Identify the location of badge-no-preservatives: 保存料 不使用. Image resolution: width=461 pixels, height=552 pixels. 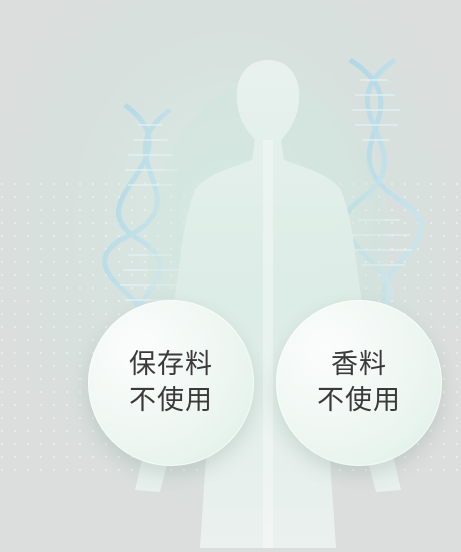
(171, 383).